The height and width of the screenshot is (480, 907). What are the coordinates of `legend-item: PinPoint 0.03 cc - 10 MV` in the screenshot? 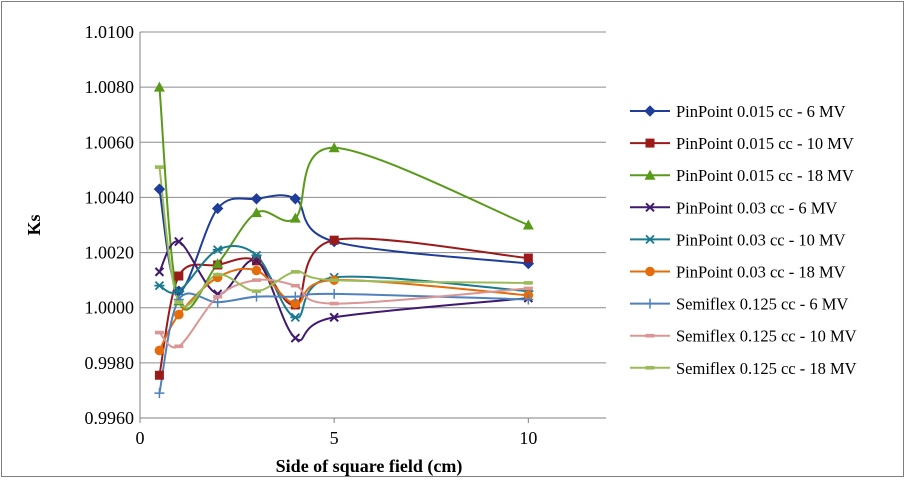 It's located at (738, 239).